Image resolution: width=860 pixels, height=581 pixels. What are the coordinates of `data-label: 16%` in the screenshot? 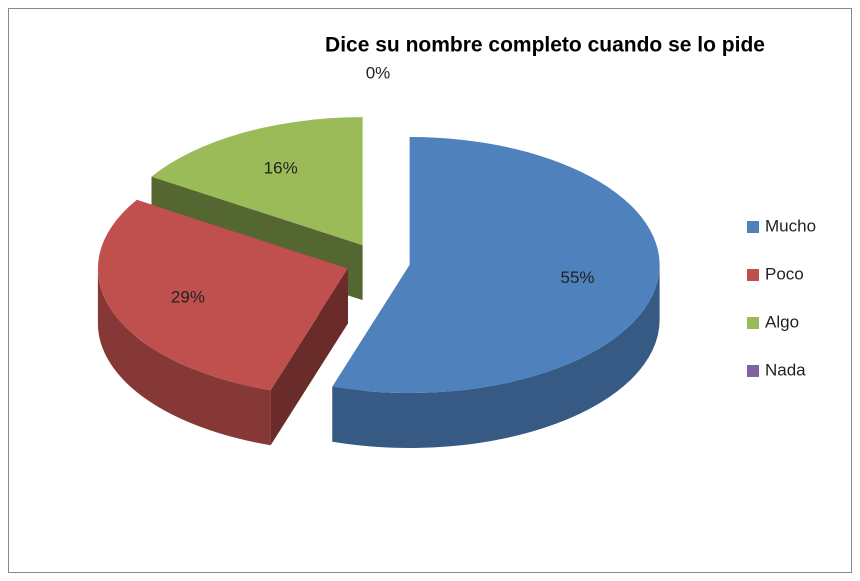 It's located at (281, 167).